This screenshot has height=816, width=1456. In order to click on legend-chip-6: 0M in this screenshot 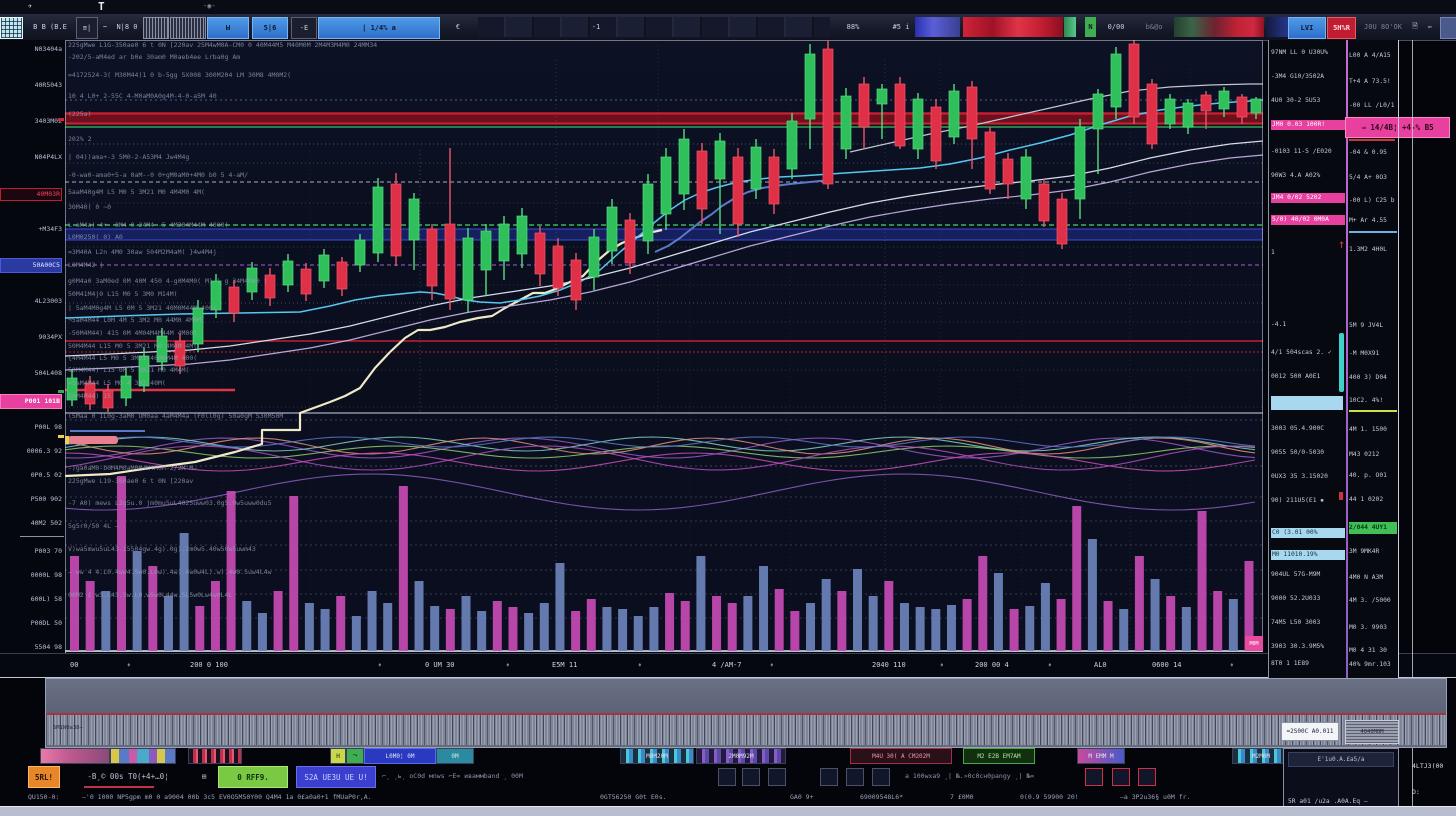, I will do `click(455, 756)`.